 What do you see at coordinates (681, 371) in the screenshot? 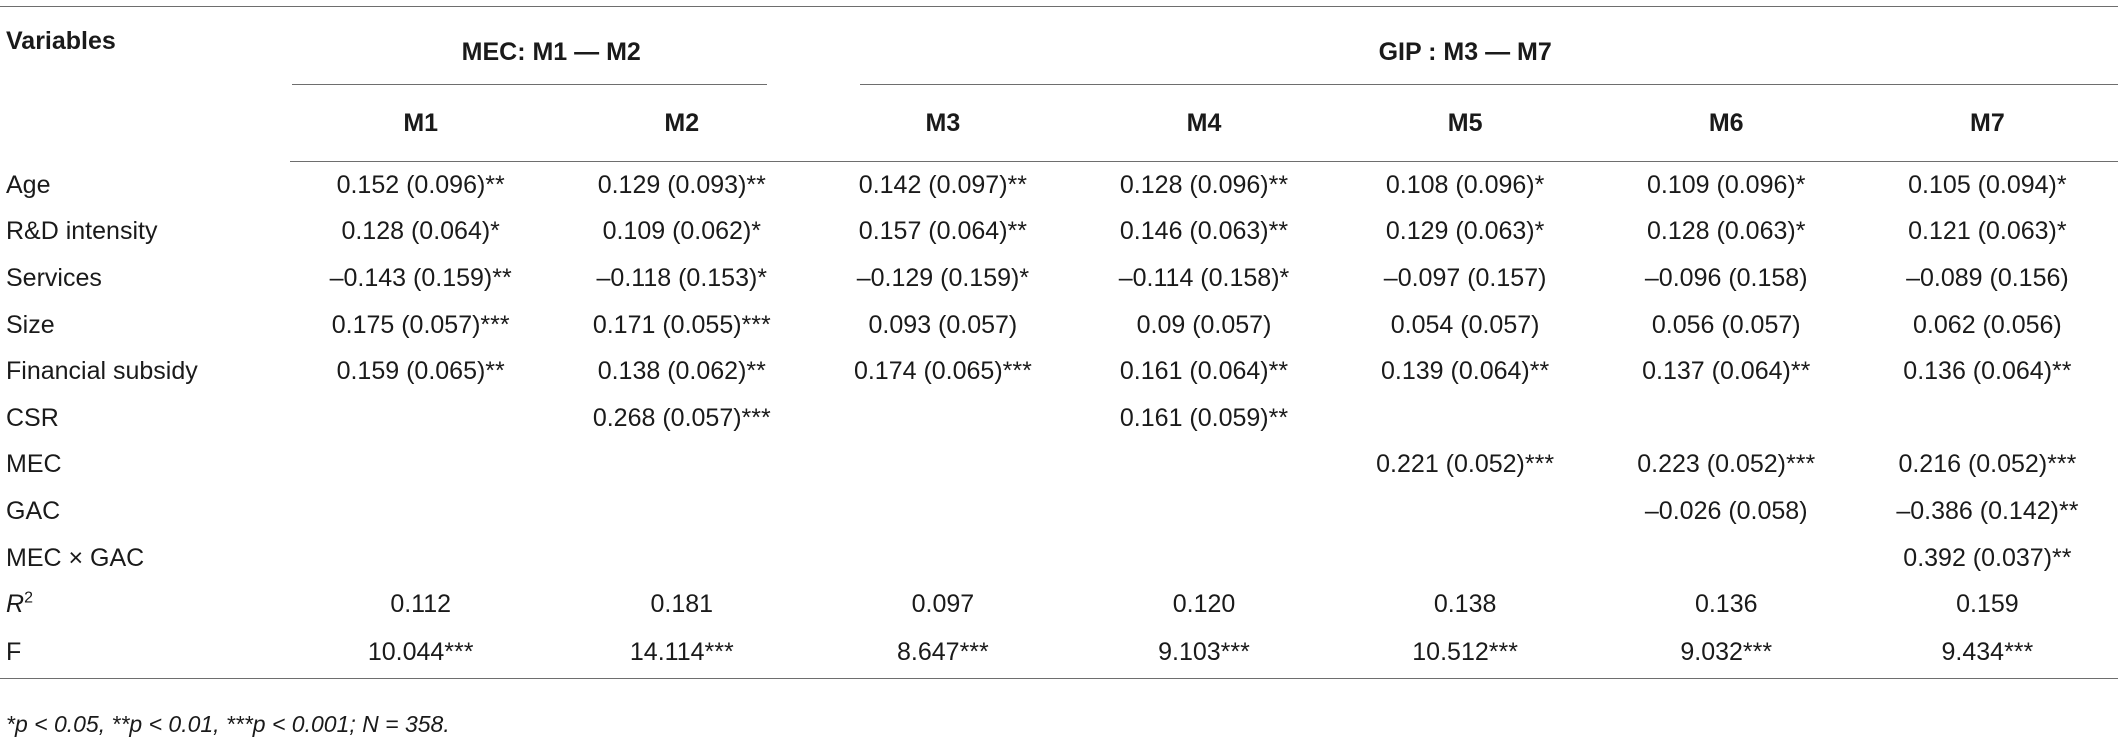
I see `table-cell: 0.138 (0.062)**` at bounding box center [681, 371].